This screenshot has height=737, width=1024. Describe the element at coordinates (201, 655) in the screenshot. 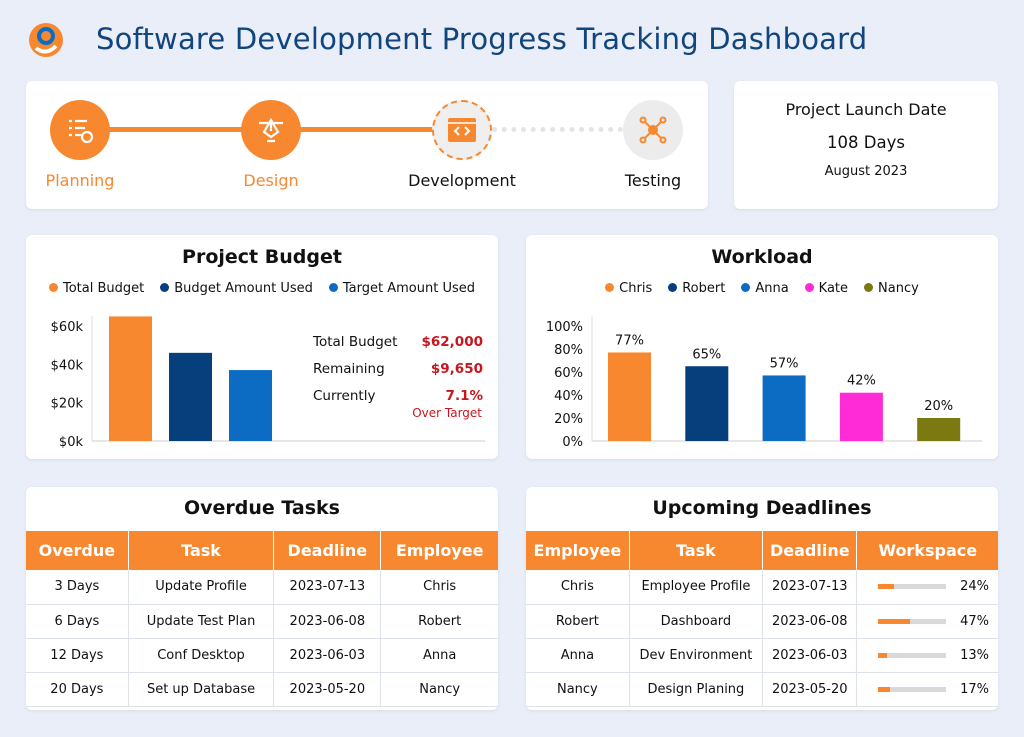

I see `table-cell: Conf Desktop` at that location.